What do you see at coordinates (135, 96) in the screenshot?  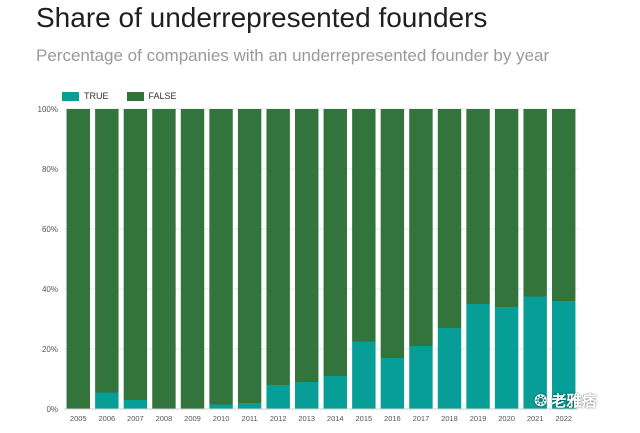 I see `legend-swatch-false` at bounding box center [135, 96].